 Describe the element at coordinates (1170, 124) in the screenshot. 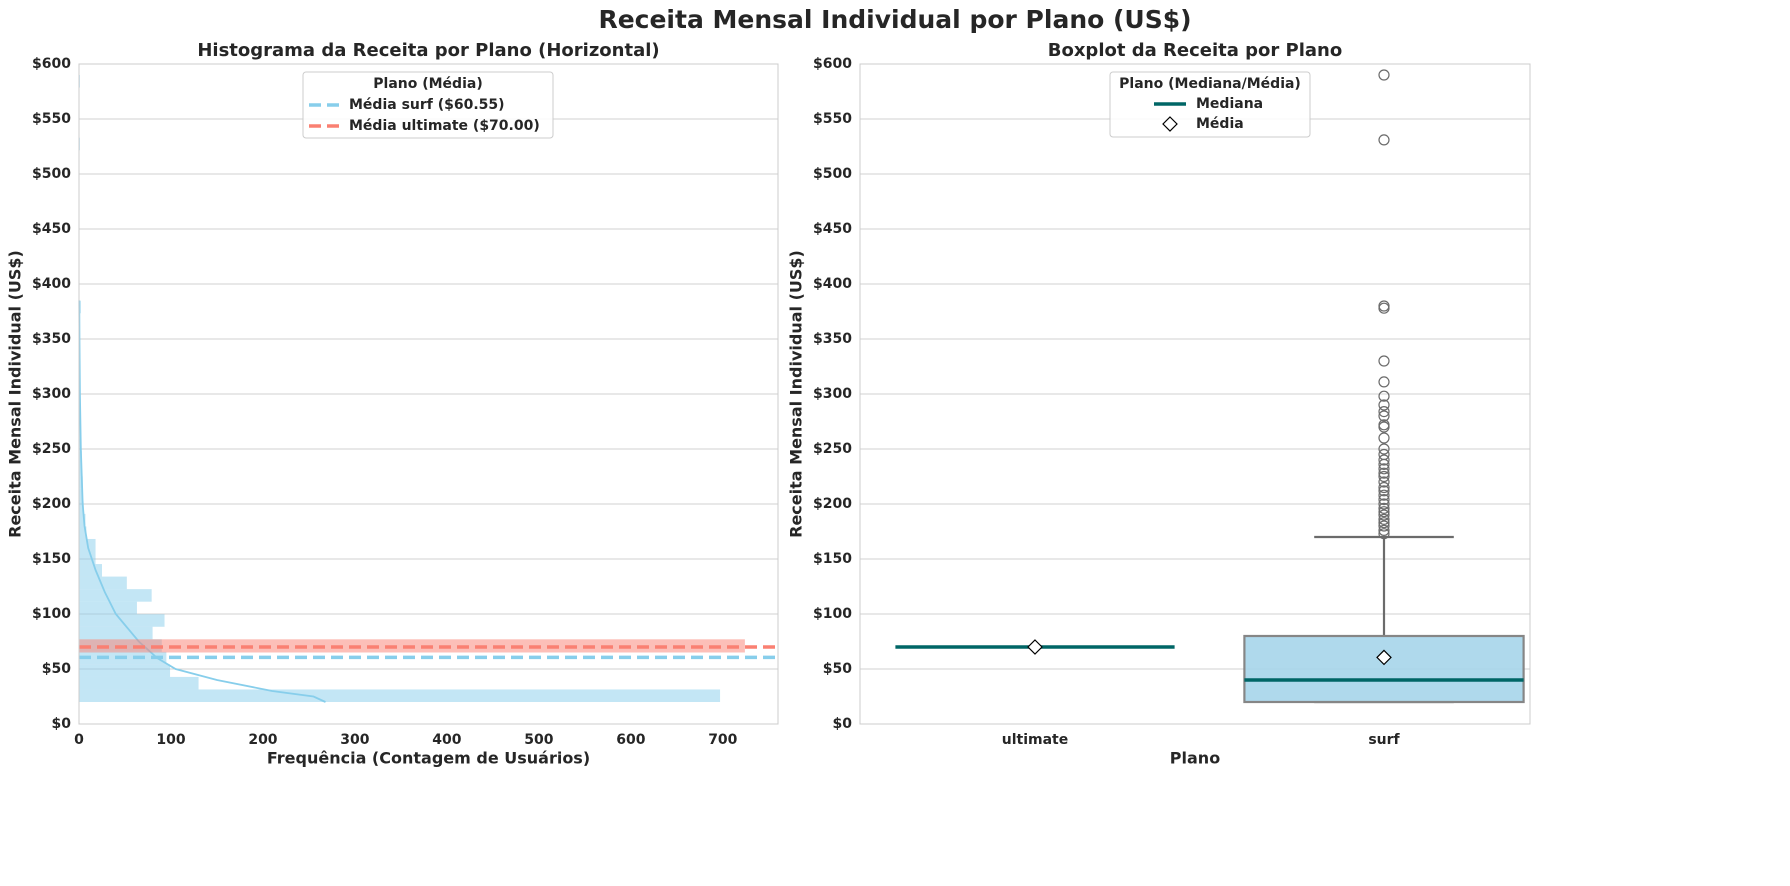

I see `legend-swatch` at that location.